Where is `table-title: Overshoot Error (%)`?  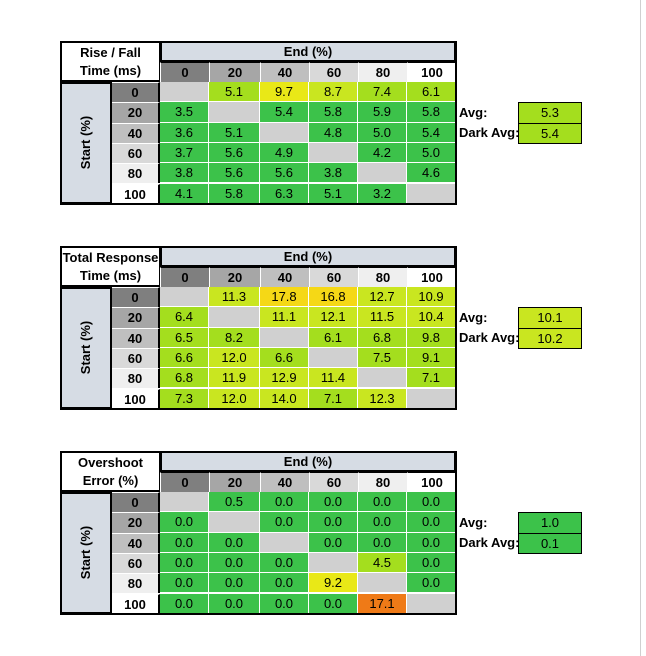
table-title: Overshoot Error (%) is located at coordinates (110, 471).